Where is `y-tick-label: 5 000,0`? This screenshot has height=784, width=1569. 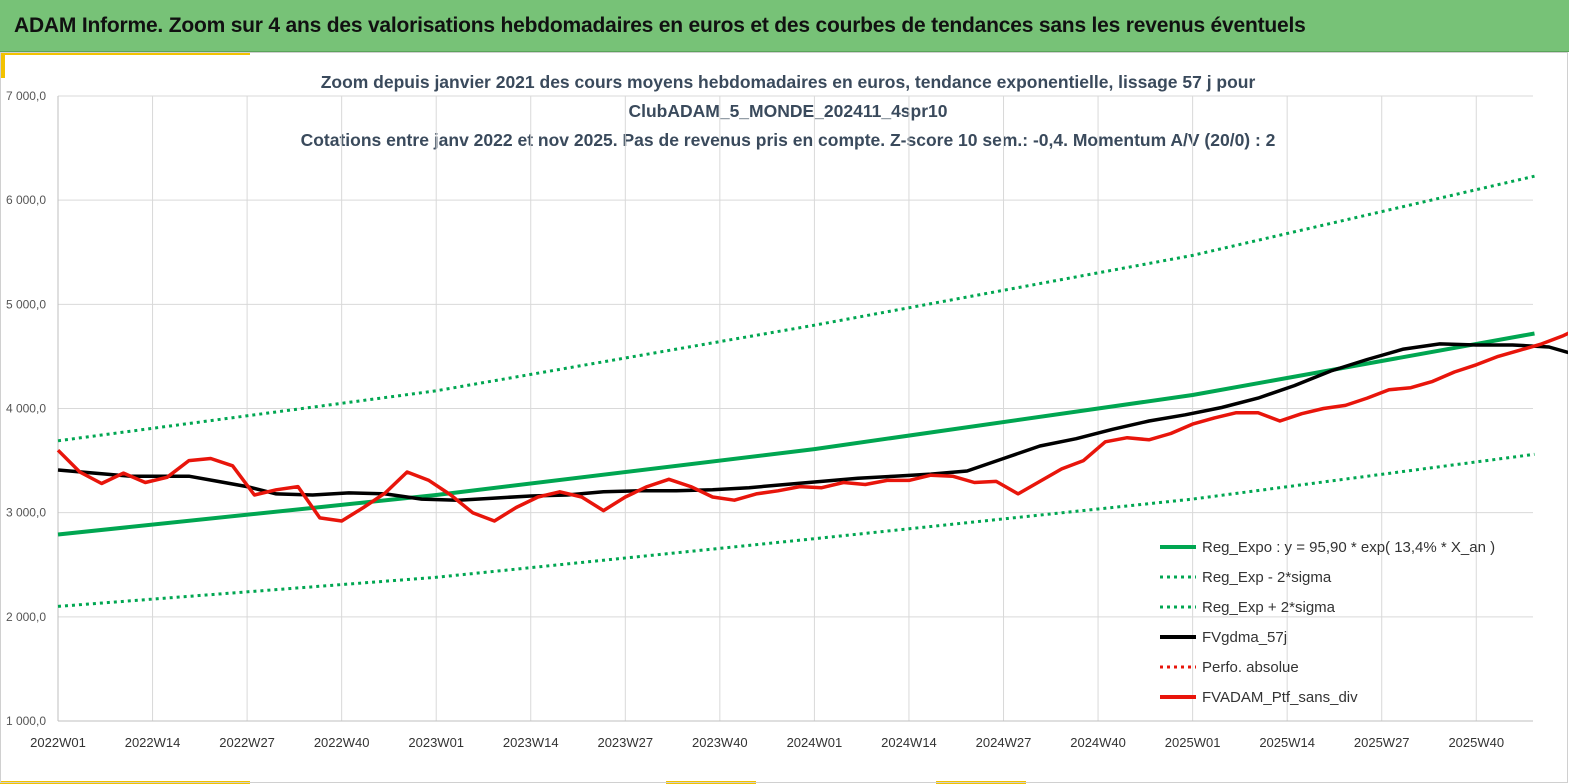
y-tick-label: 5 000,0 is located at coordinates (26, 304).